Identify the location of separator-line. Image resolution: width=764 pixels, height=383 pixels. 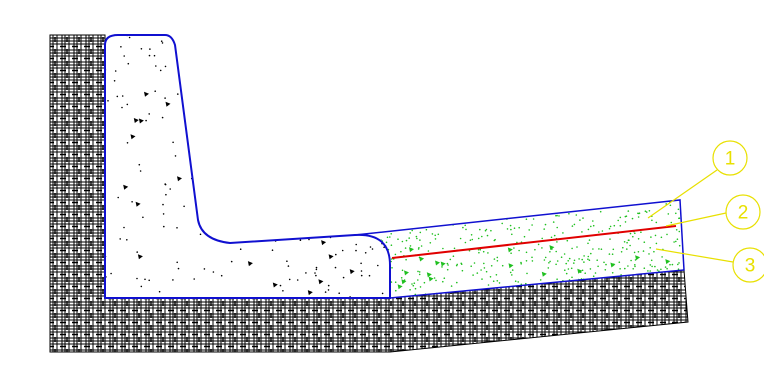
(534, 242).